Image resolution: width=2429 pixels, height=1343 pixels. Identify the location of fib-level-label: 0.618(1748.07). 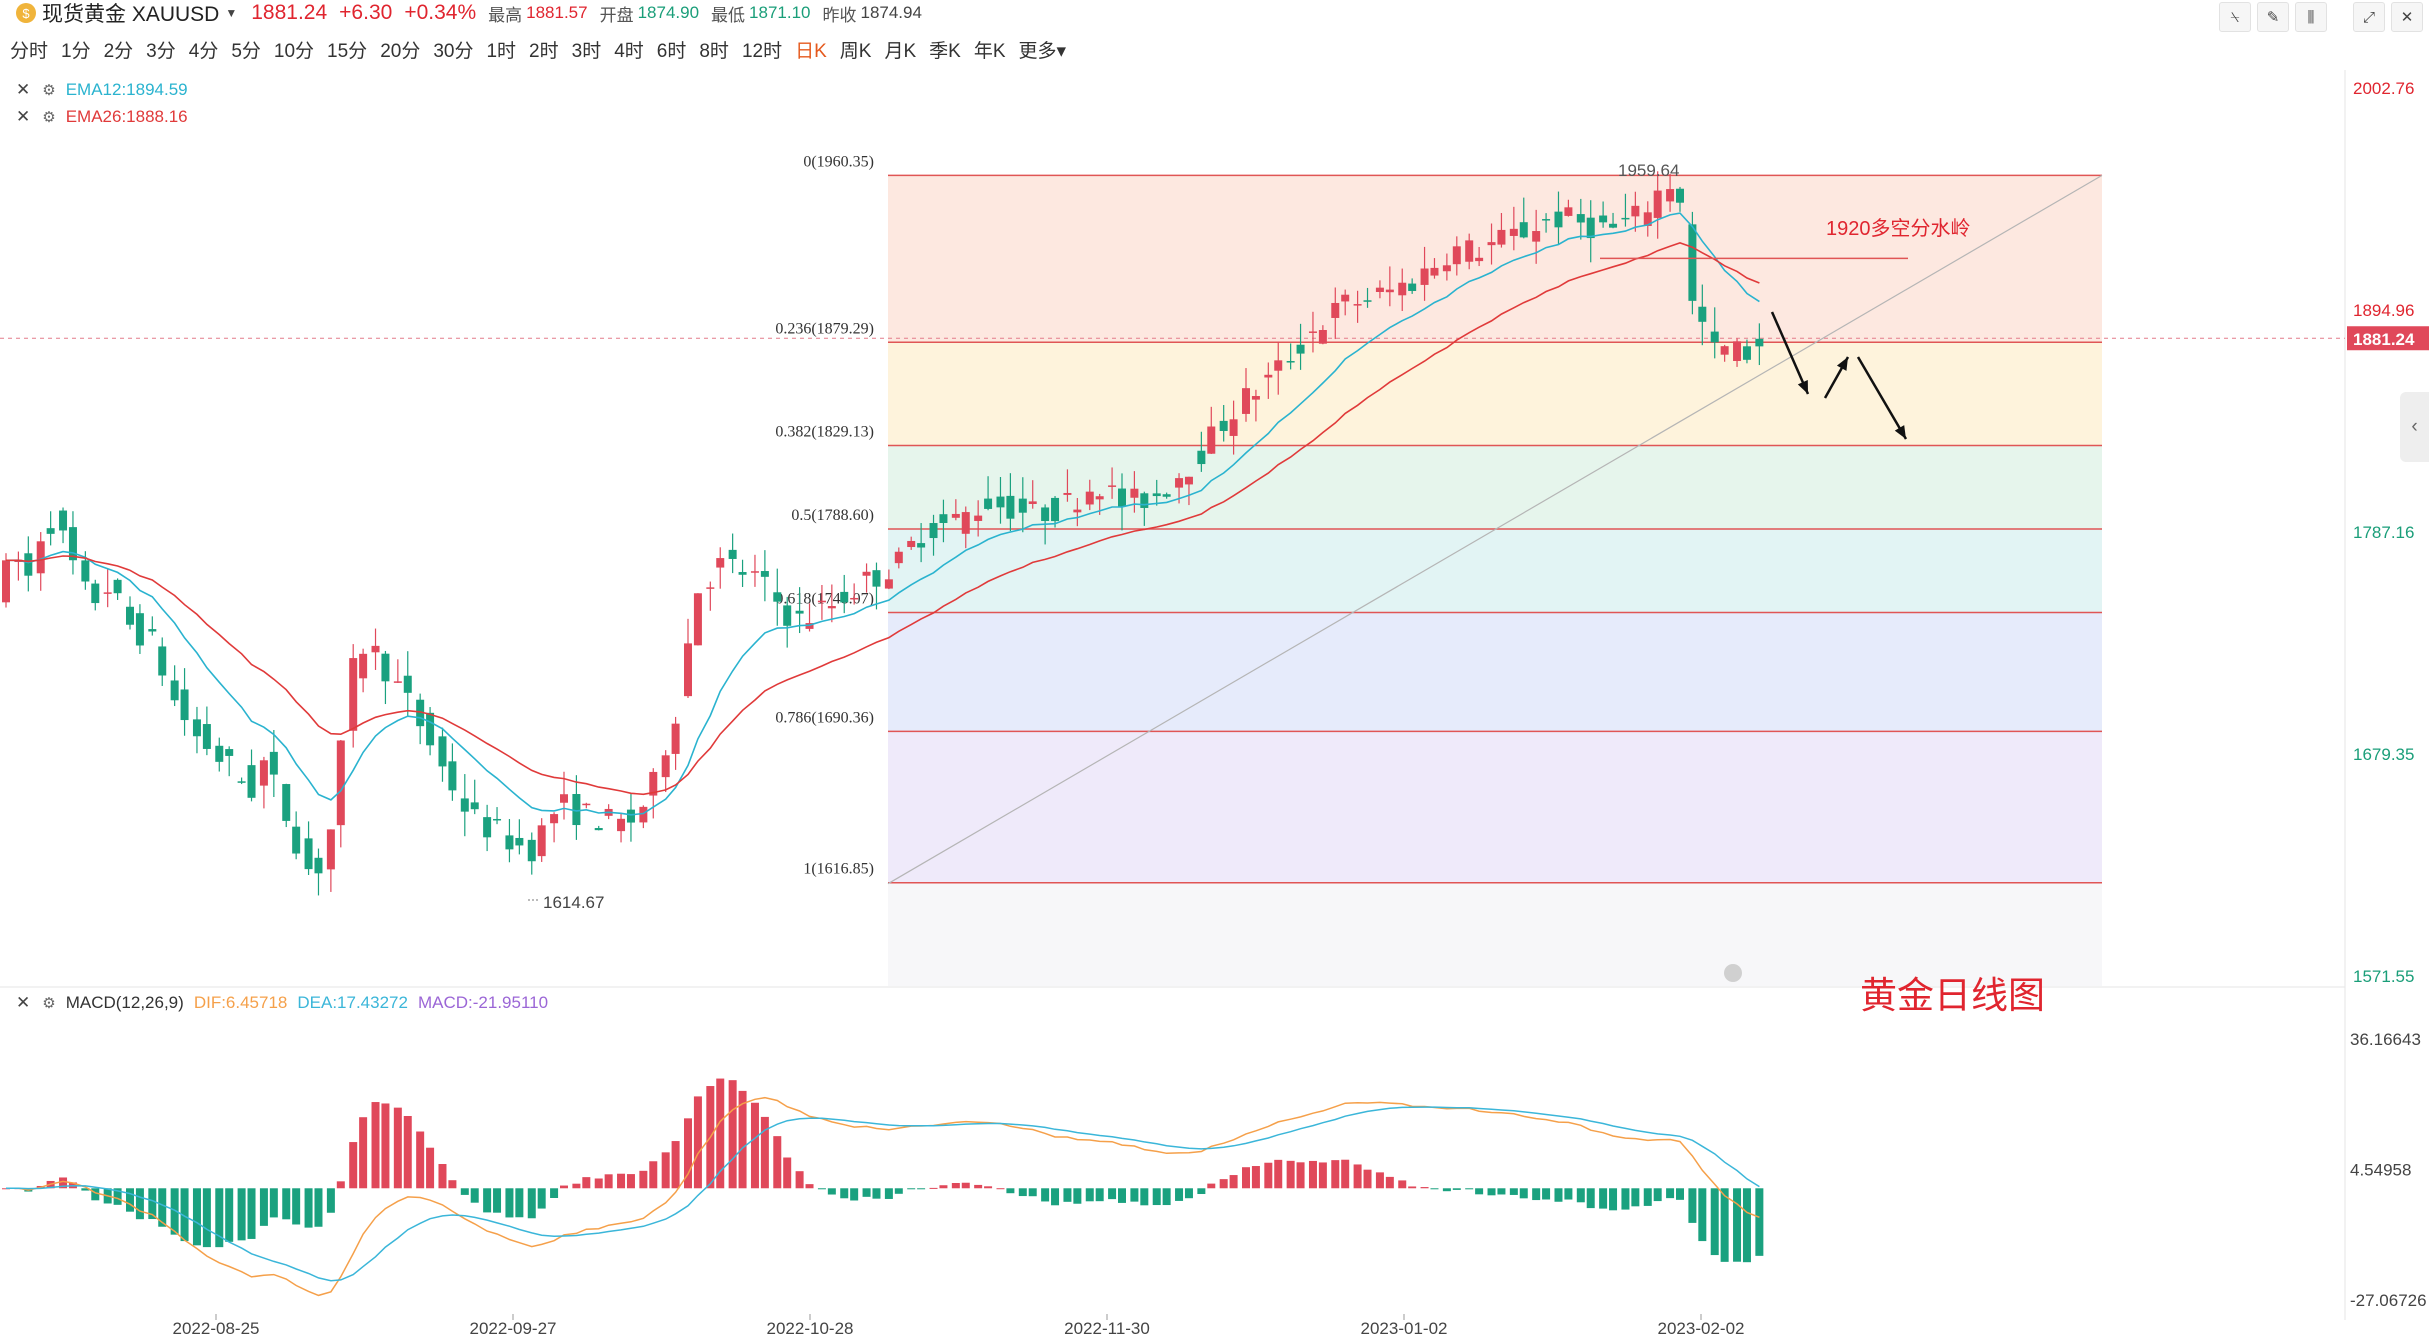
(824, 598).